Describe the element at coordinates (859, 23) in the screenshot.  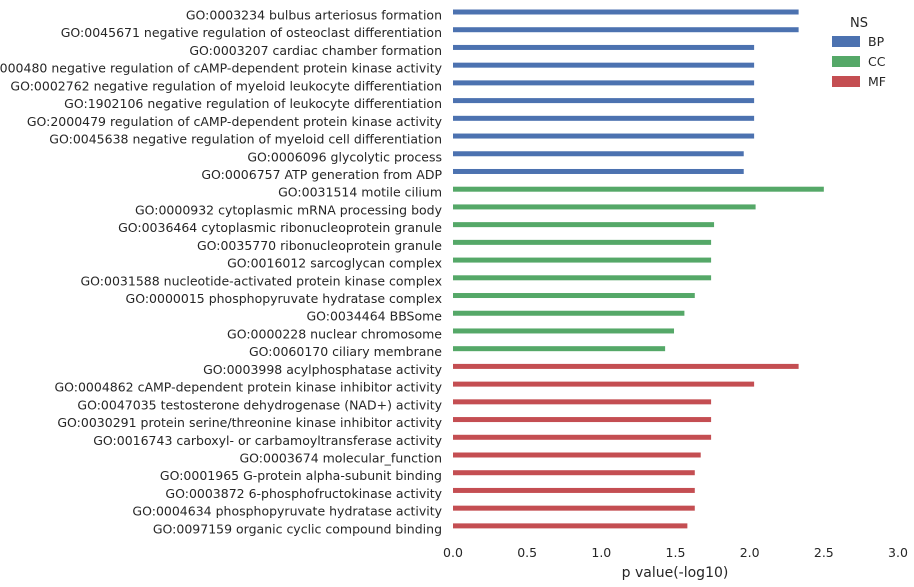
I see `legend-title: NS` at that location.